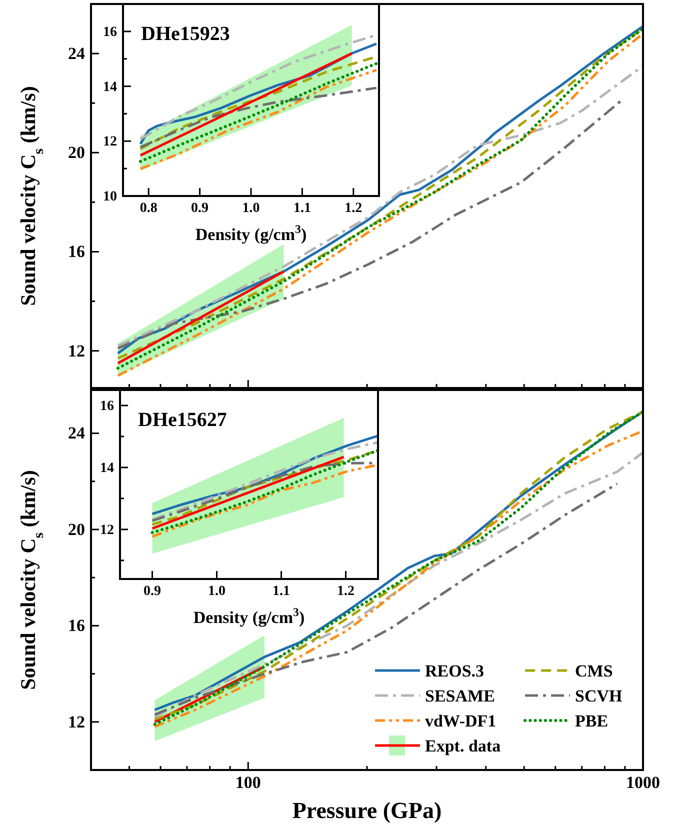  What do you see at coordinates (248, 782) in the screenshot?
I see `x-tick-label: 100` at bounding box center [248, 782].